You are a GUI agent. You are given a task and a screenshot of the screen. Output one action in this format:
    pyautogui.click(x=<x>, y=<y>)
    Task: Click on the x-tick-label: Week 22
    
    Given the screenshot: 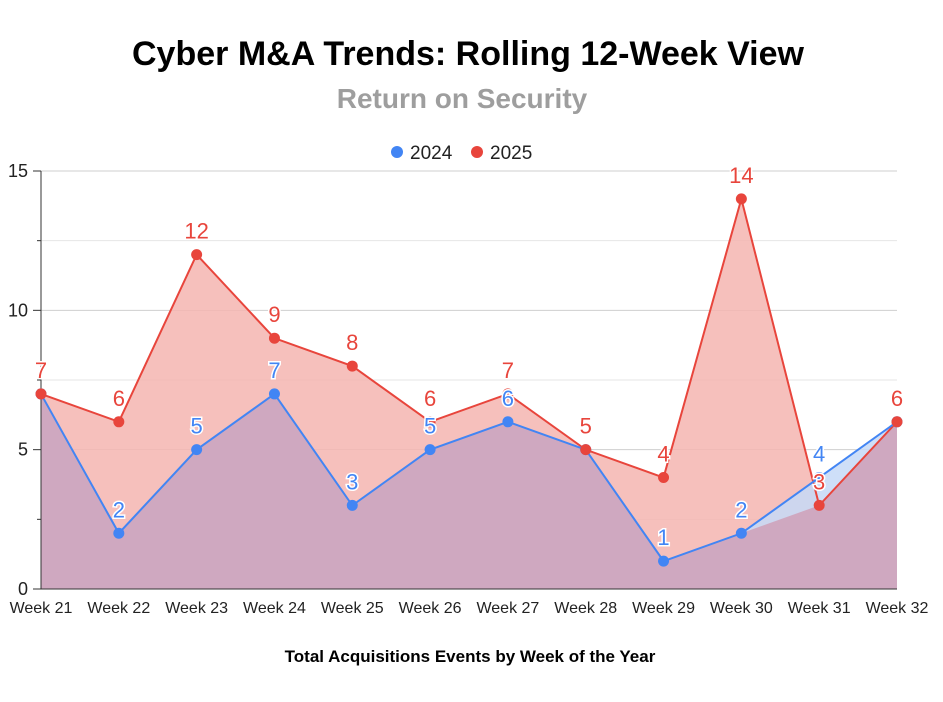 What is the action you would take?
    pyautogui.click(x=118, y=608)
    